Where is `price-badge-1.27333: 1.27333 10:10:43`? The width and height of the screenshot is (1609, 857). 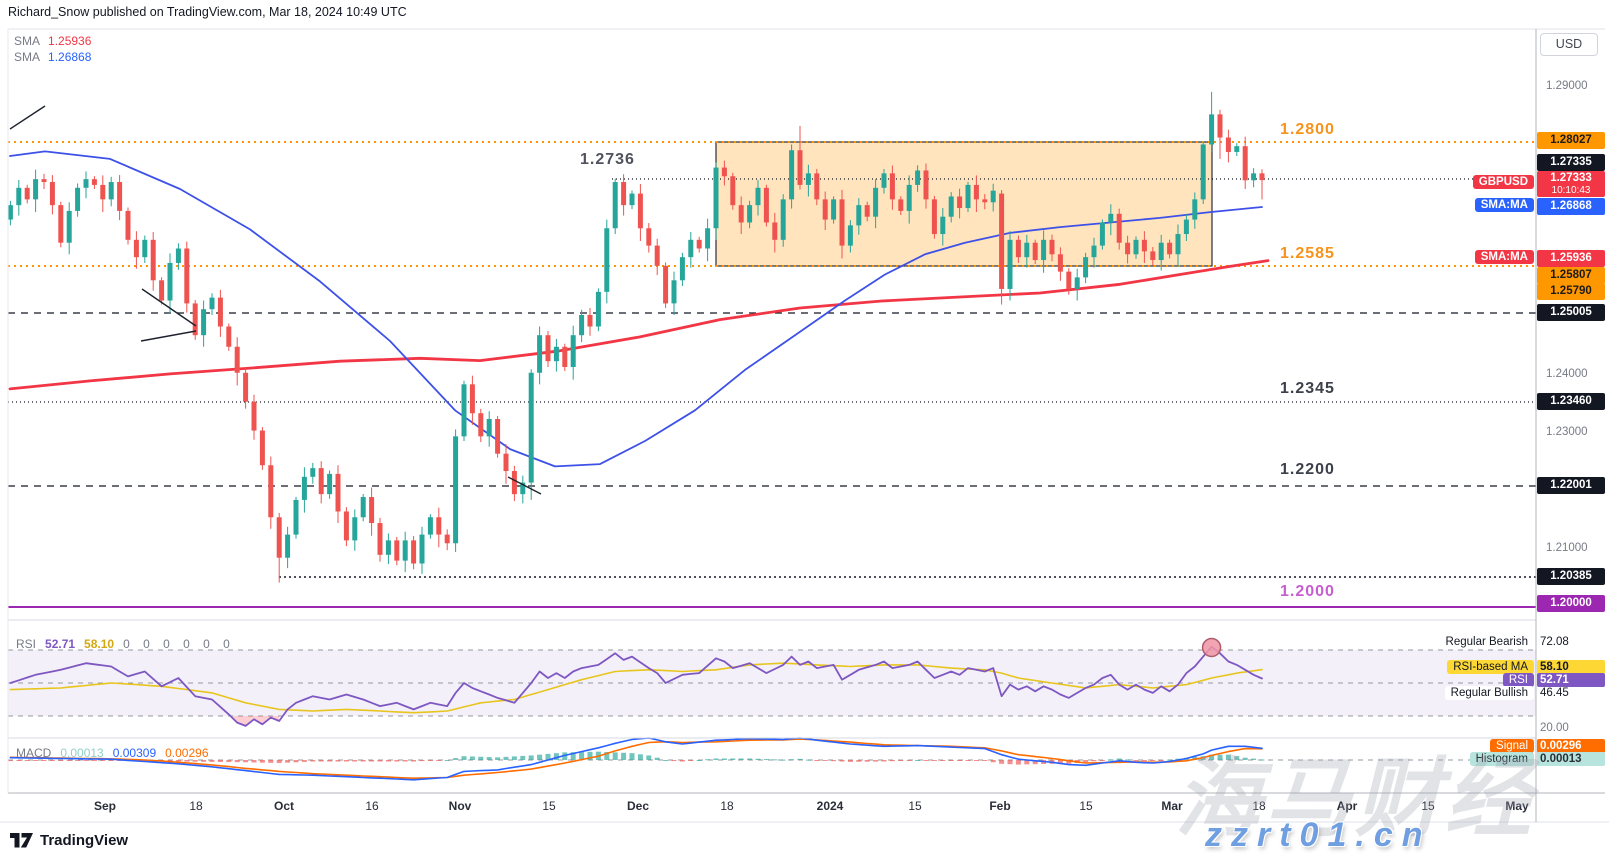 price-badge-1.27333: 1.27333 10:10:43 is located at coordinates (1571, 184).